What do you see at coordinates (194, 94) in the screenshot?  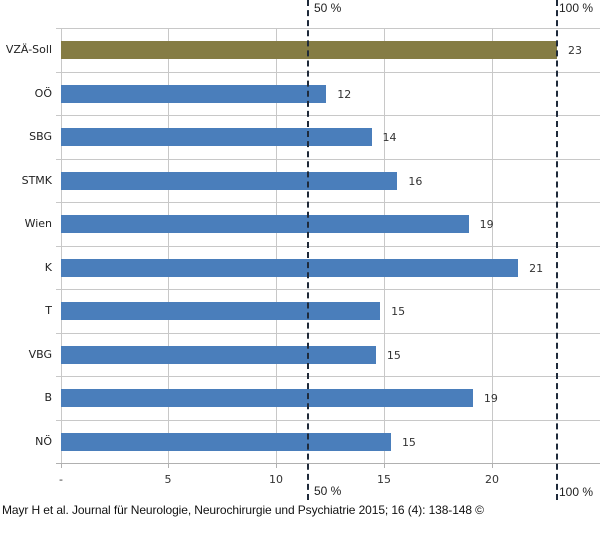 I see `bar-ooe` at bounding box center [194, 94].